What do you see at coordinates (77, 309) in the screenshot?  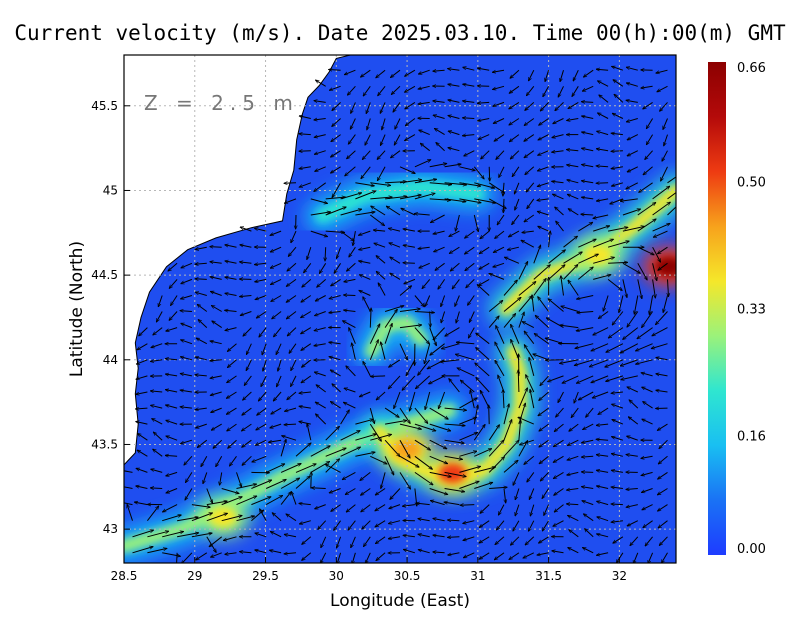 I see `y-axis-label: Latitude (North)` at bounding box center [77, 309].